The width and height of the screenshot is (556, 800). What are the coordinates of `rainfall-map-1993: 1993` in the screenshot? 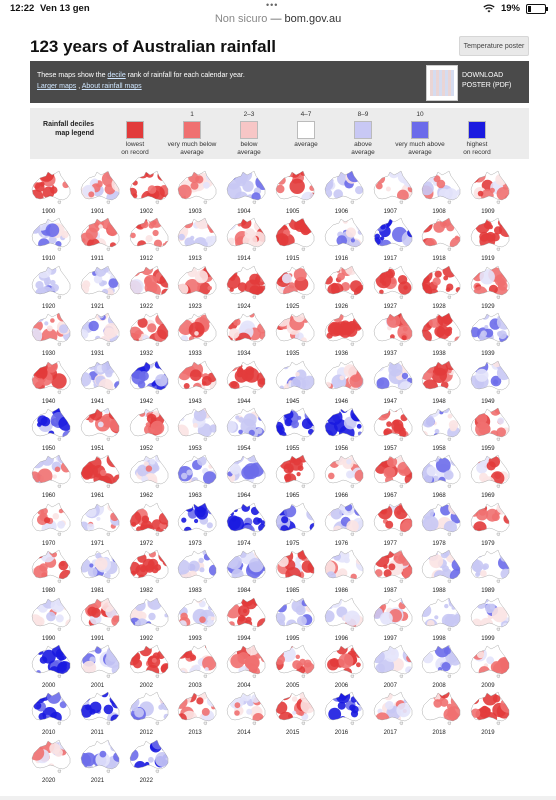 It's located at (200, 621).